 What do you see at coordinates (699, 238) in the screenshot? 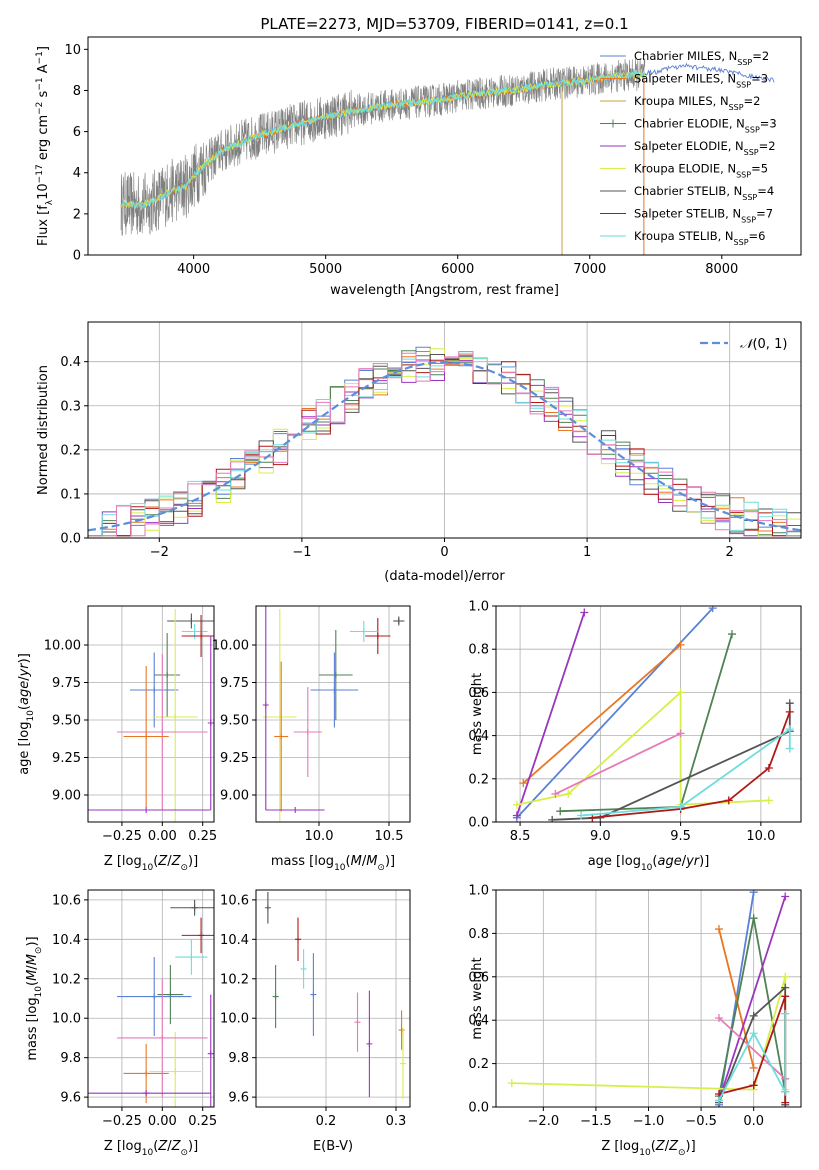
I see `legend-label: Kroupa STELIB, NSSP=6` at bounding box center [699, 238].